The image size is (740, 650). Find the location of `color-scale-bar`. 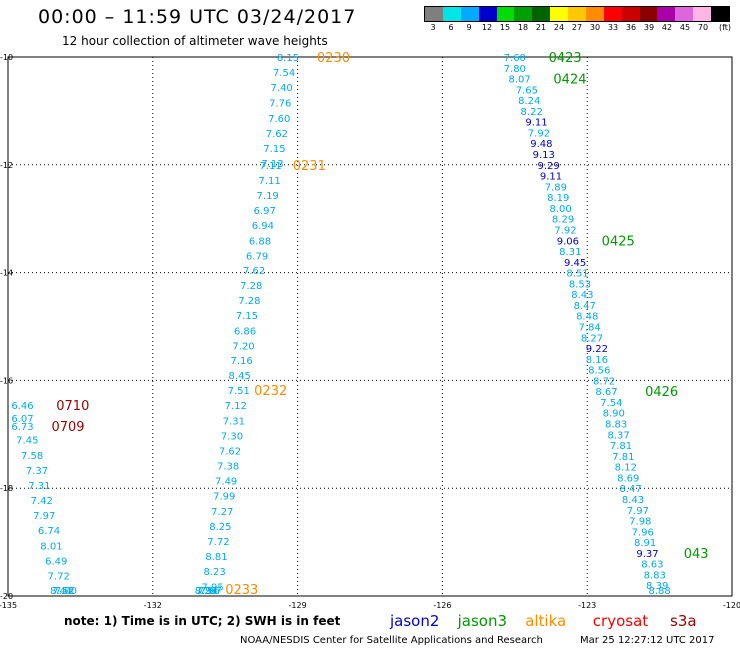

color-scale-bar is located at coordinates (577, 14).